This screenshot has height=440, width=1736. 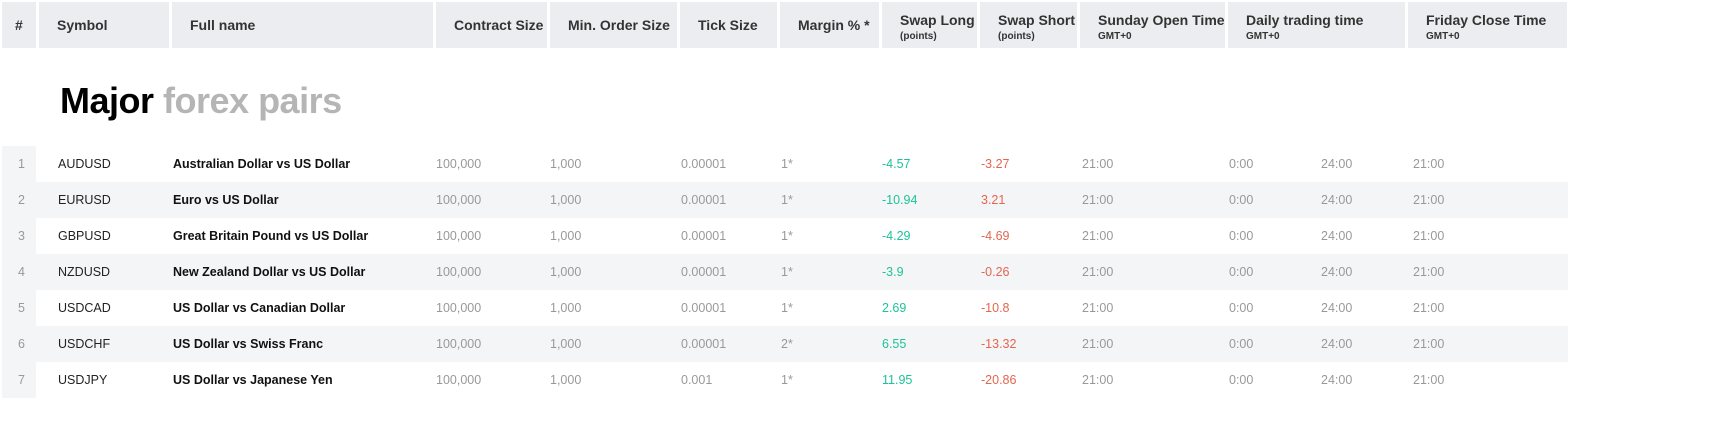 I want to click on cell-name: US Dollar vs Japanese Yen, so click(x=253, y=380).